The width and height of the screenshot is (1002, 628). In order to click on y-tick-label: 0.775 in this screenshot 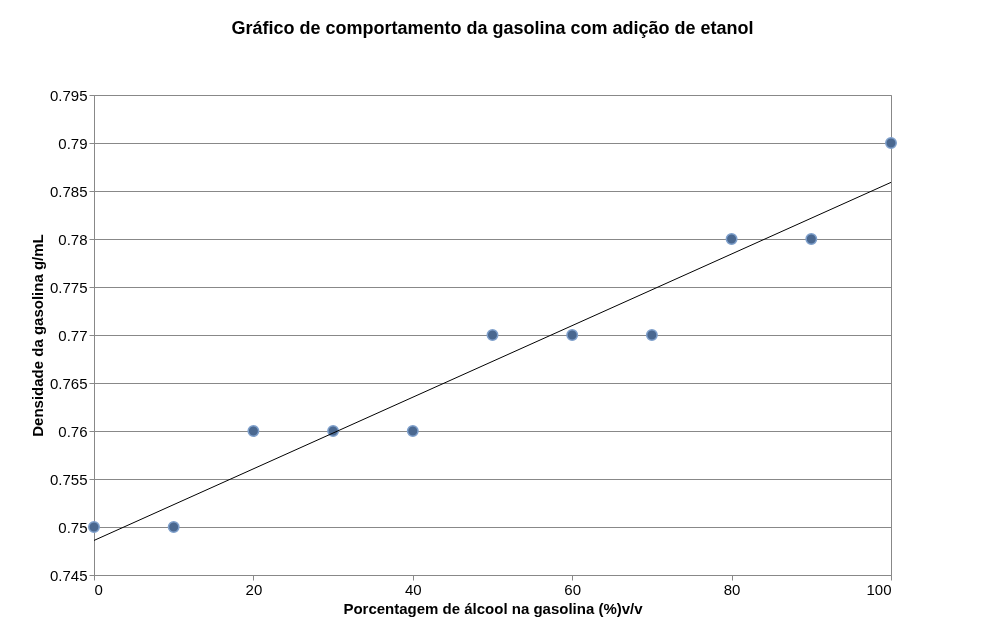, I will do `click(68, 287)`.